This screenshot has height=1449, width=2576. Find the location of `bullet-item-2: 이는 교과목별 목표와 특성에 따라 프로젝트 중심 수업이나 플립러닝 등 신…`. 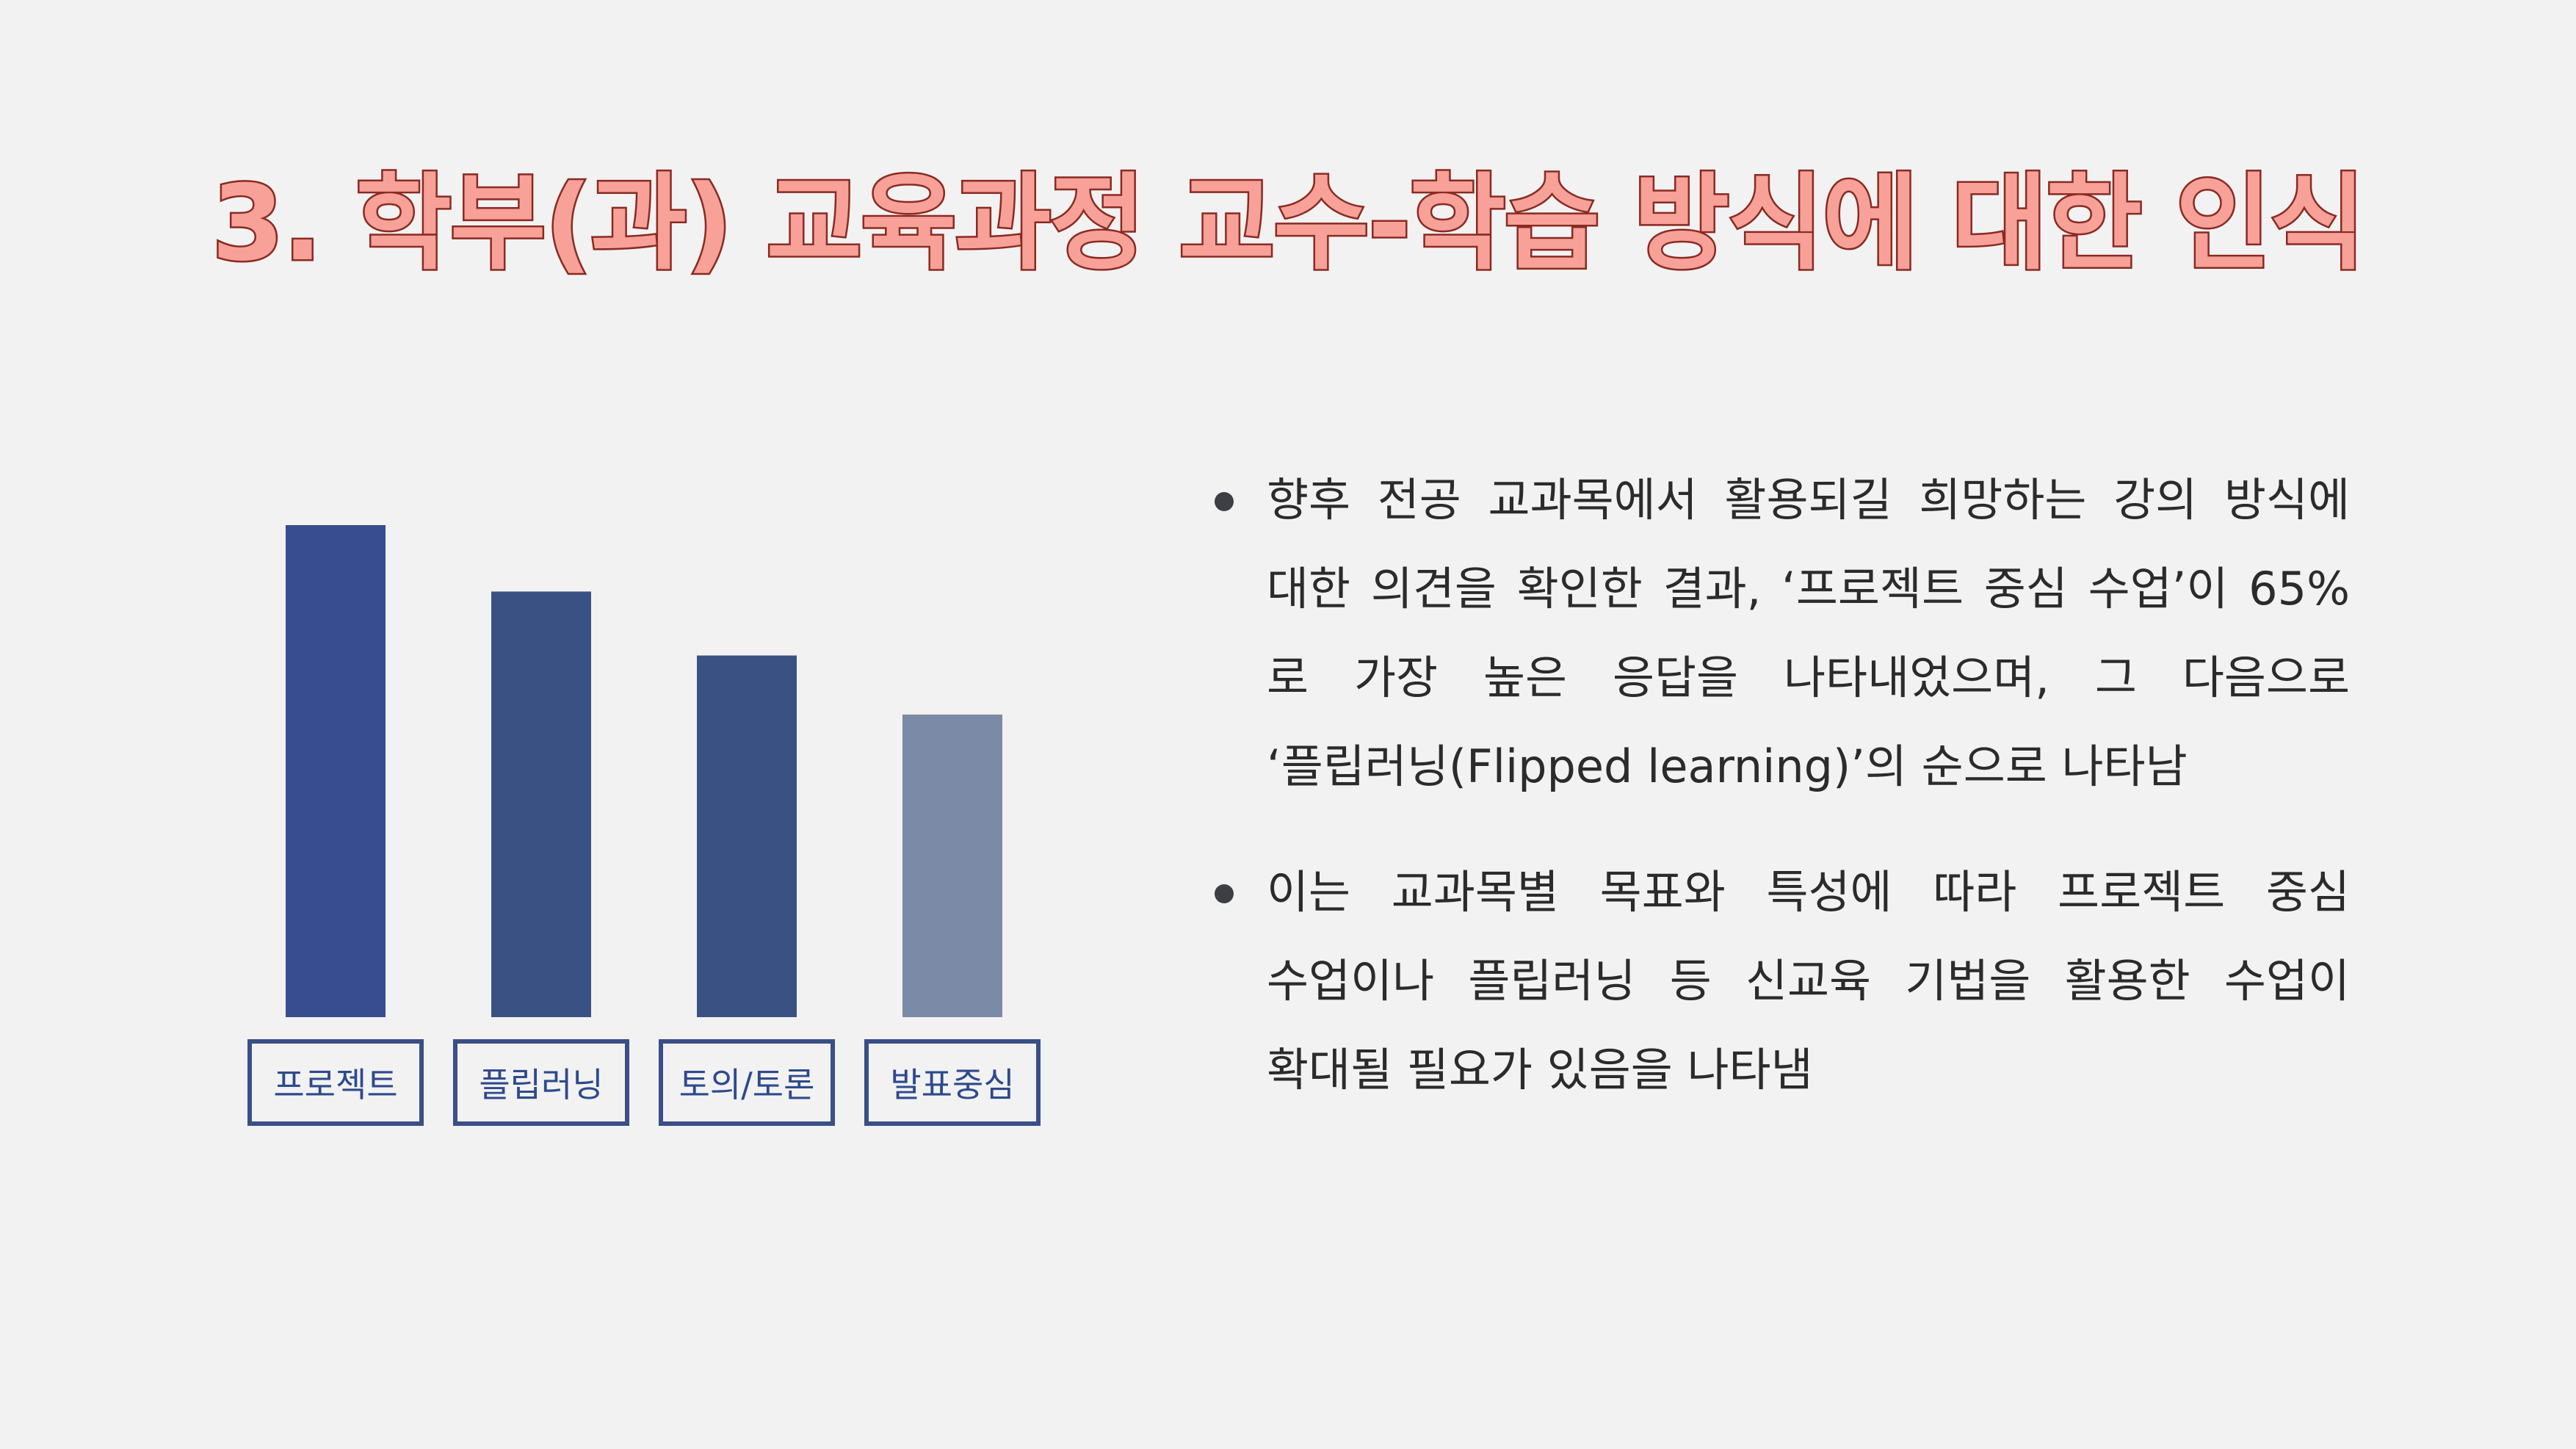

bullet-item-2: 이는 교과목별 목표와 특성에 따라 프로젝트 중심 수업이나 플립러닝 등 신… is located at coordinates (1777, 981).